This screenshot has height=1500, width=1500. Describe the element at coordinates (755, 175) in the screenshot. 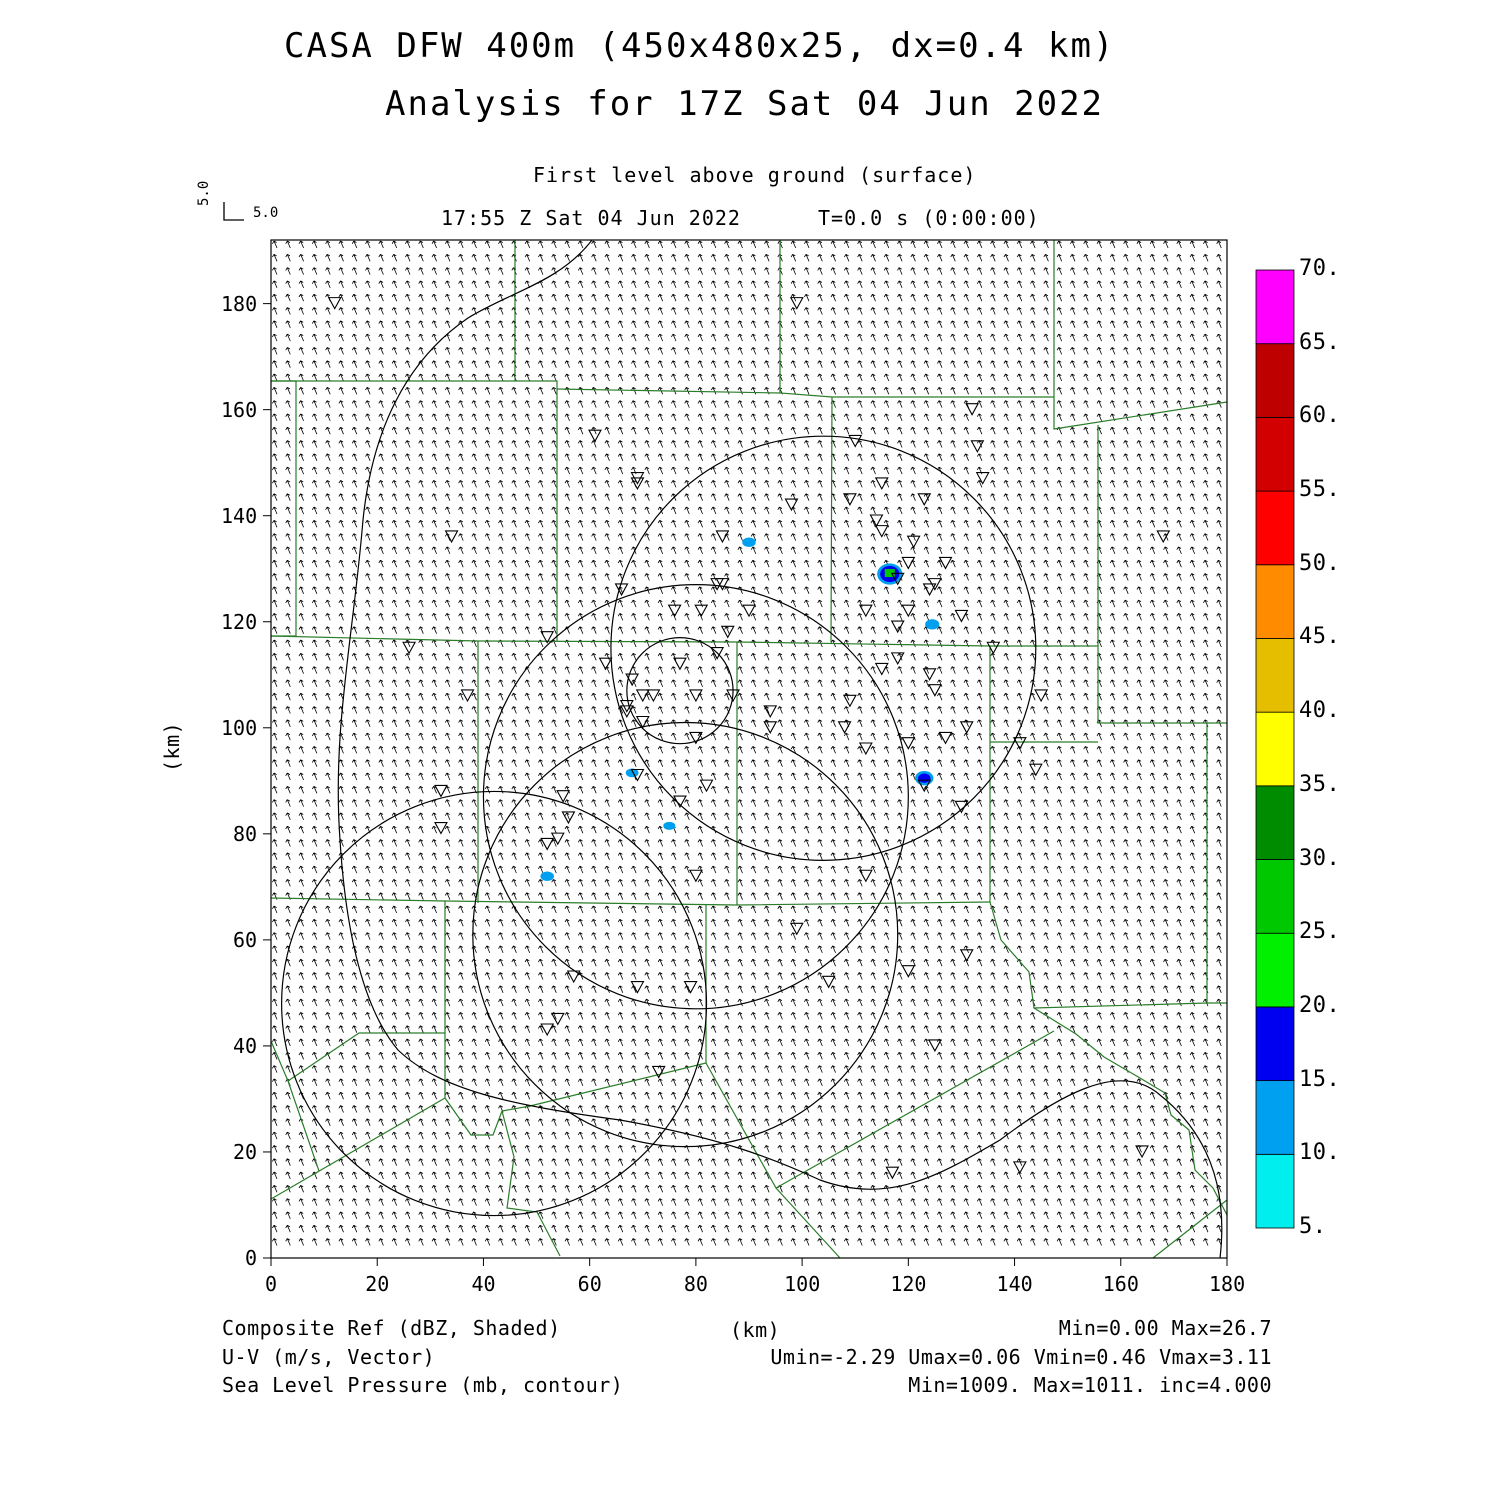

I see `level-label: First level above ground (surface)` at that location.